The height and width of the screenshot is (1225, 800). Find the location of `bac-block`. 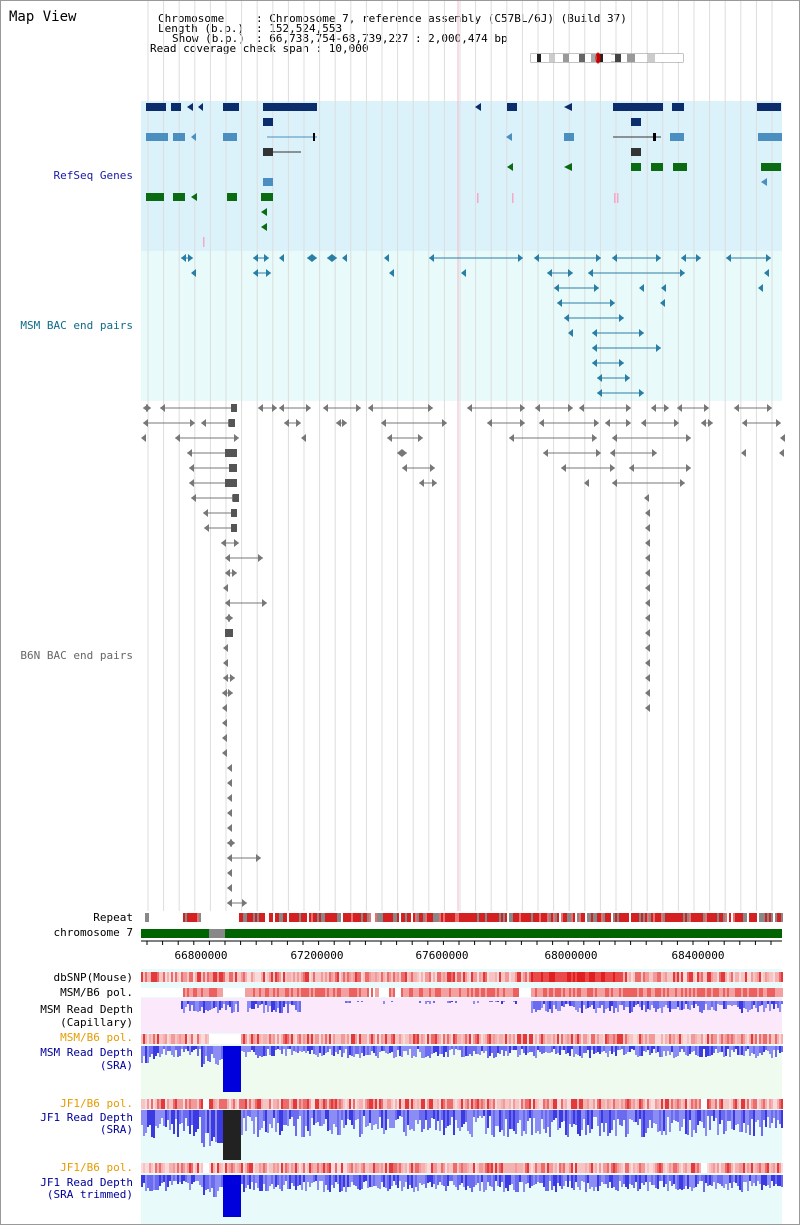

bac-block is located at coordinates (234, 408).